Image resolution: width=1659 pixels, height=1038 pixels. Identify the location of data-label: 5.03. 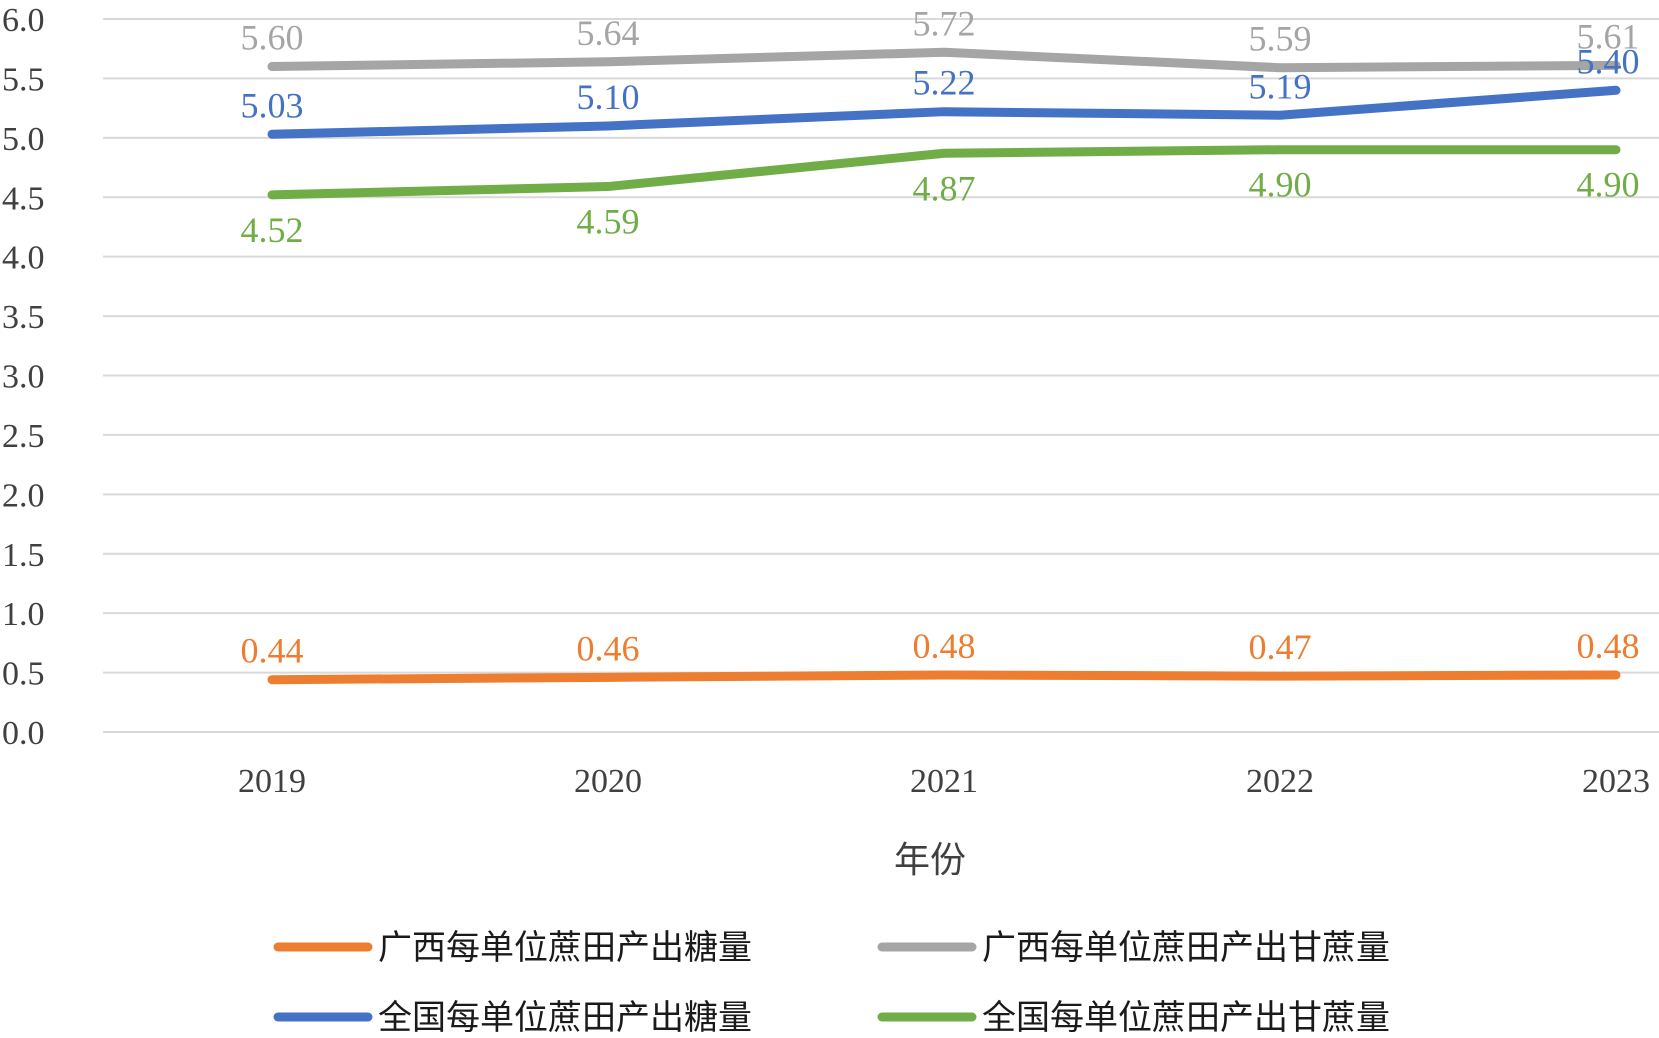
(272, 105).